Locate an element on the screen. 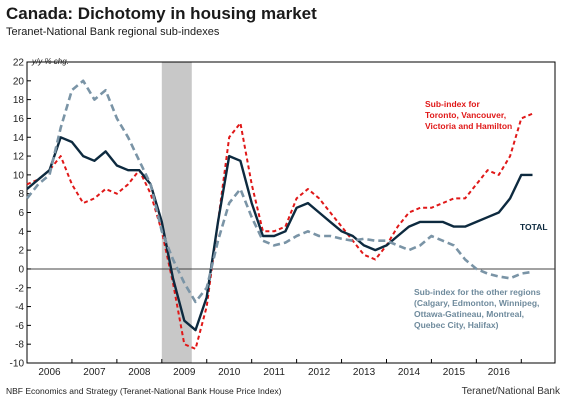  annotation-toronto: Sub-index for is located at coordinates (452, 104).